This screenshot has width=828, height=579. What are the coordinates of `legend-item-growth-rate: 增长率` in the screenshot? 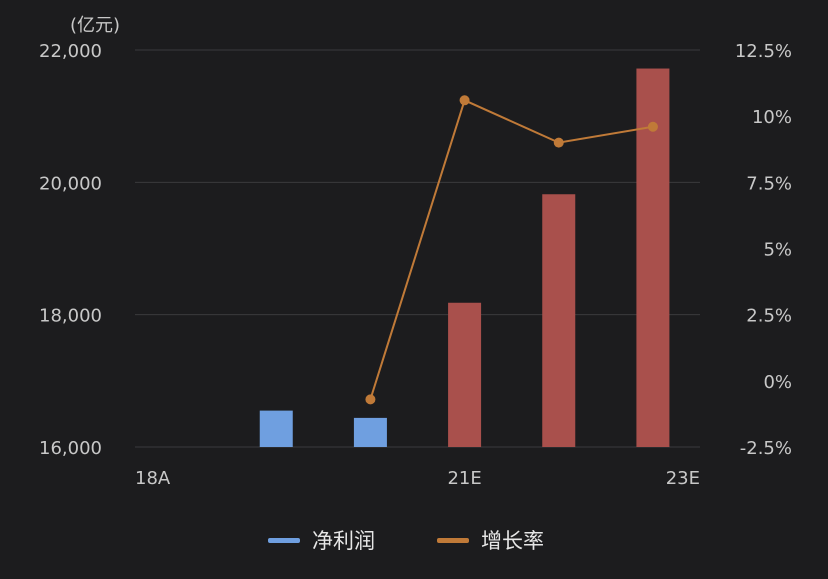 It's located at (490, 541).